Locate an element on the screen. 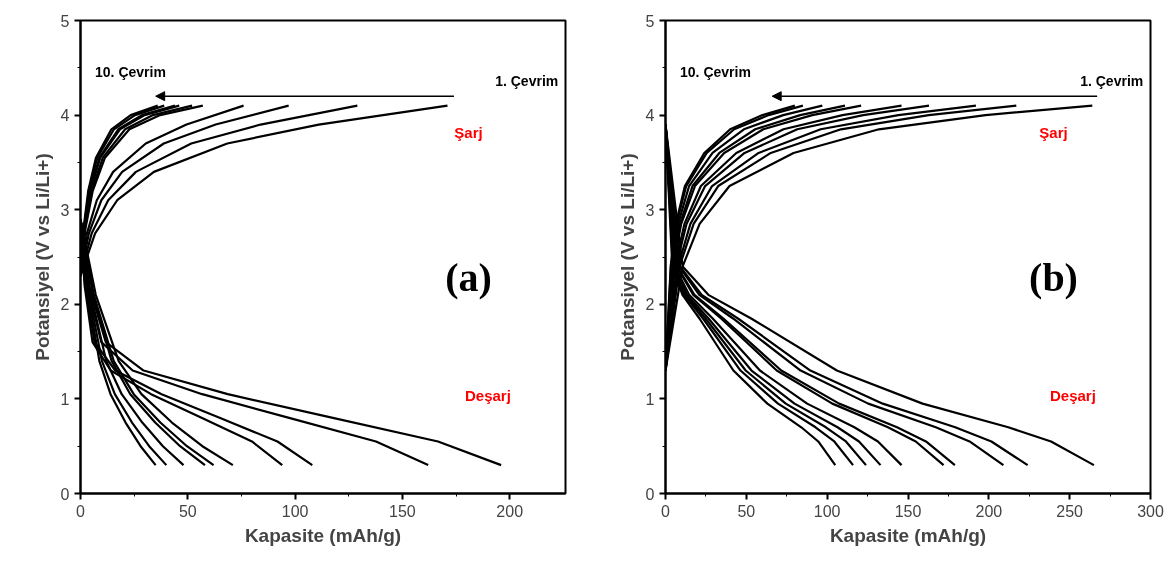 The height and width of the screenshot is (563, 1171). x-tick-label: 300 is located at coordinates (1150, 511).